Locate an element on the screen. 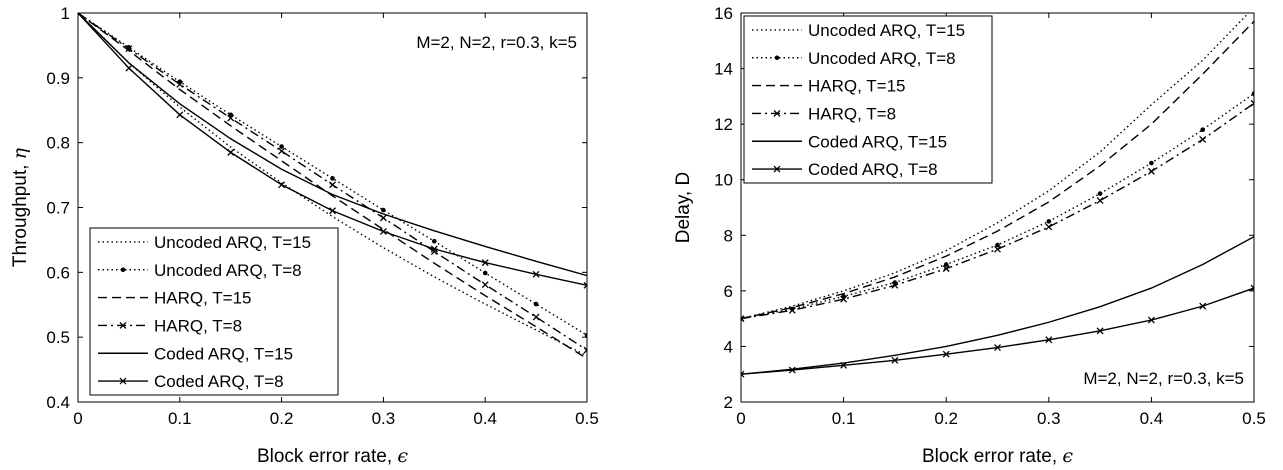 This screenshot has width=1283, height=470. delay-y-axis-label: Delay, D is located at coordinates (683, 207).